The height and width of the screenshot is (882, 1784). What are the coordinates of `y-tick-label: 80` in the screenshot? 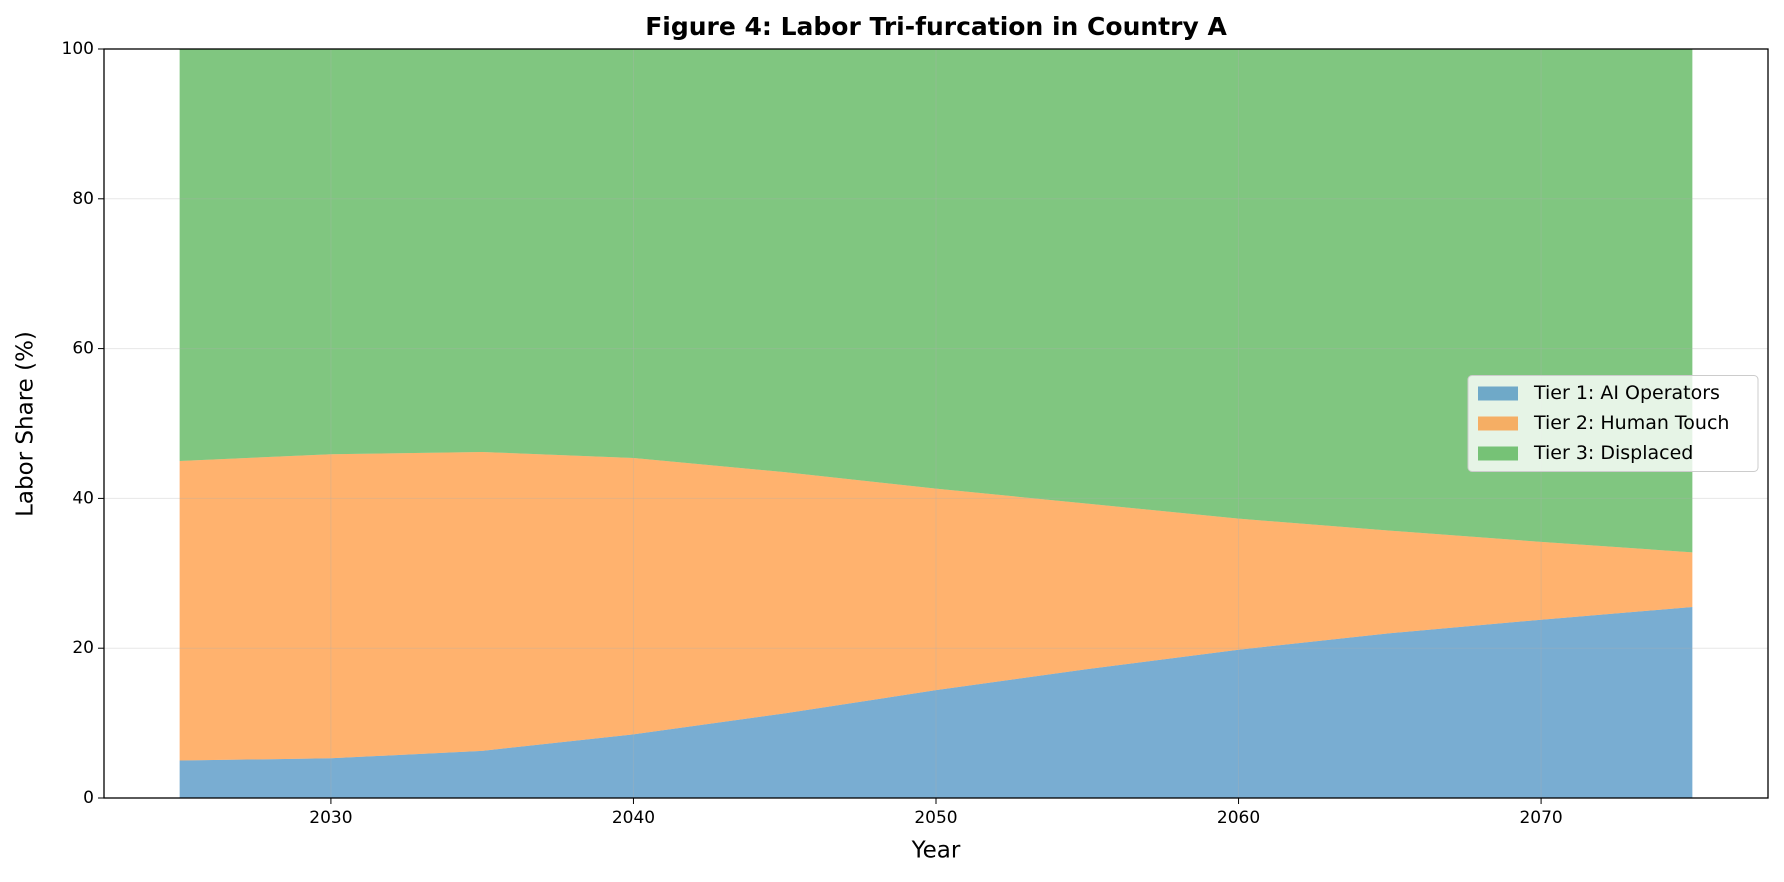 It's located at (83, 199).